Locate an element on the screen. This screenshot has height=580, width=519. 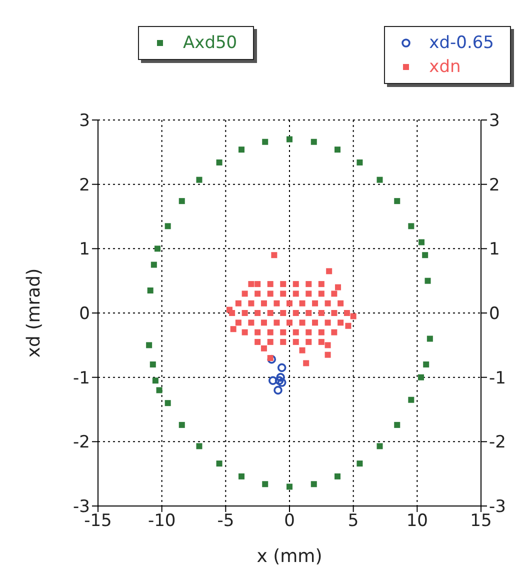
y-tick-label: -1 is located at coordinates (81, 378).